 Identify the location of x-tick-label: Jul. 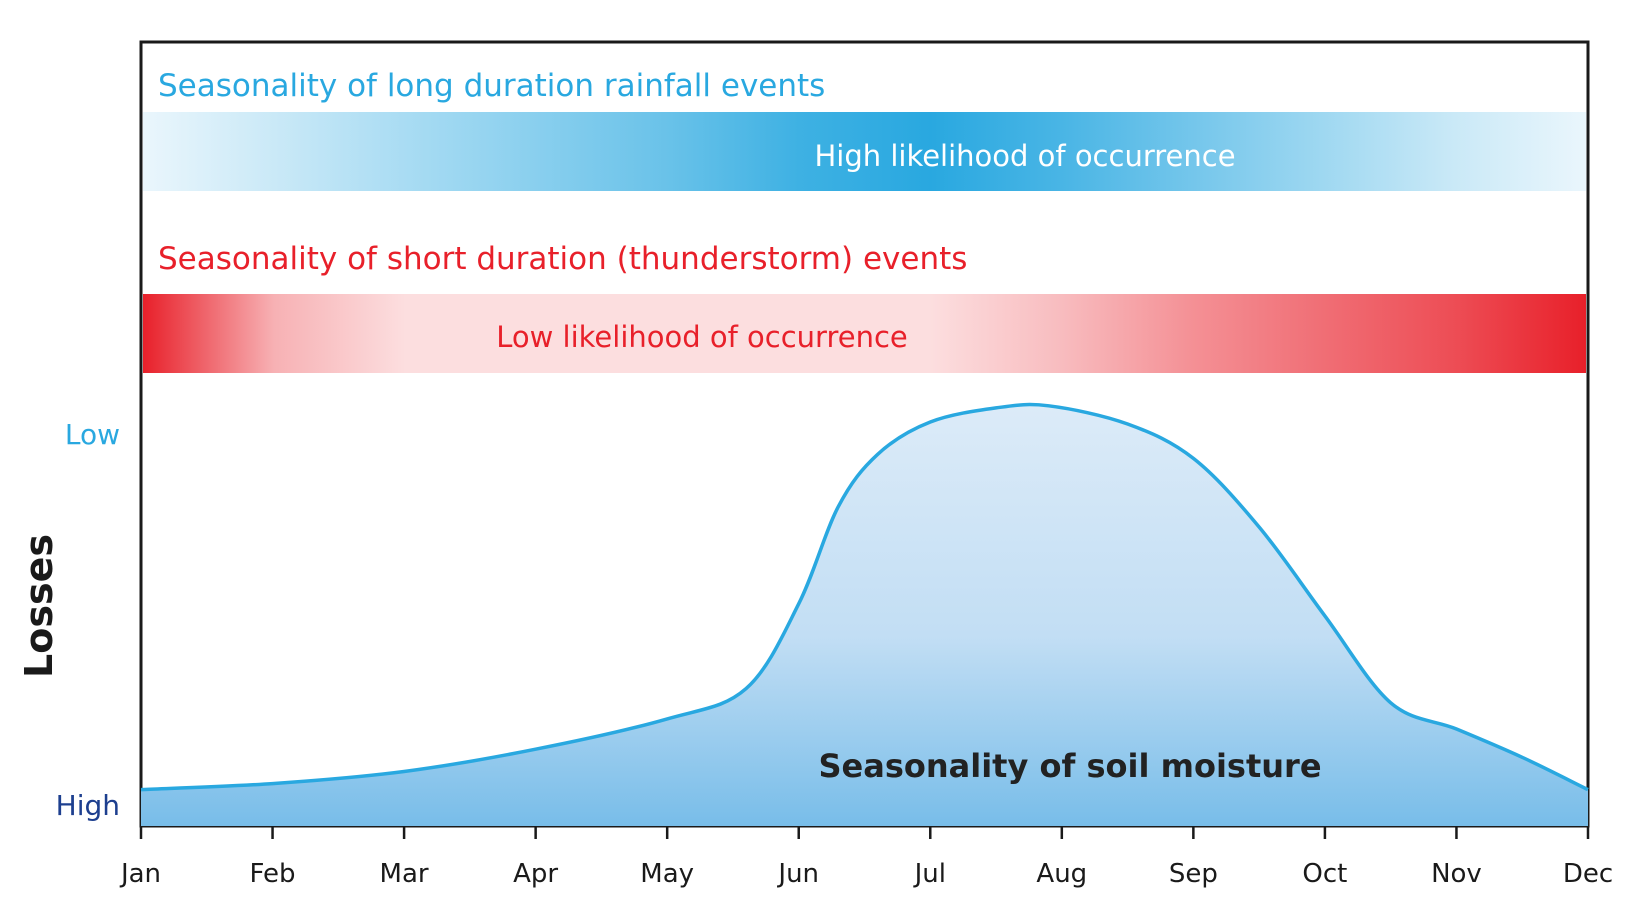
(929, 874).